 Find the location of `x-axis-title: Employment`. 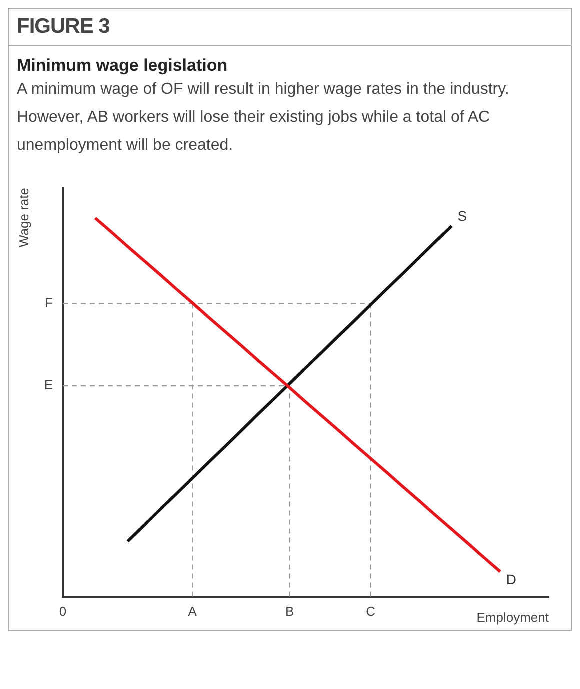

x-axis-title: Employment is located at coordinates (513, 617).